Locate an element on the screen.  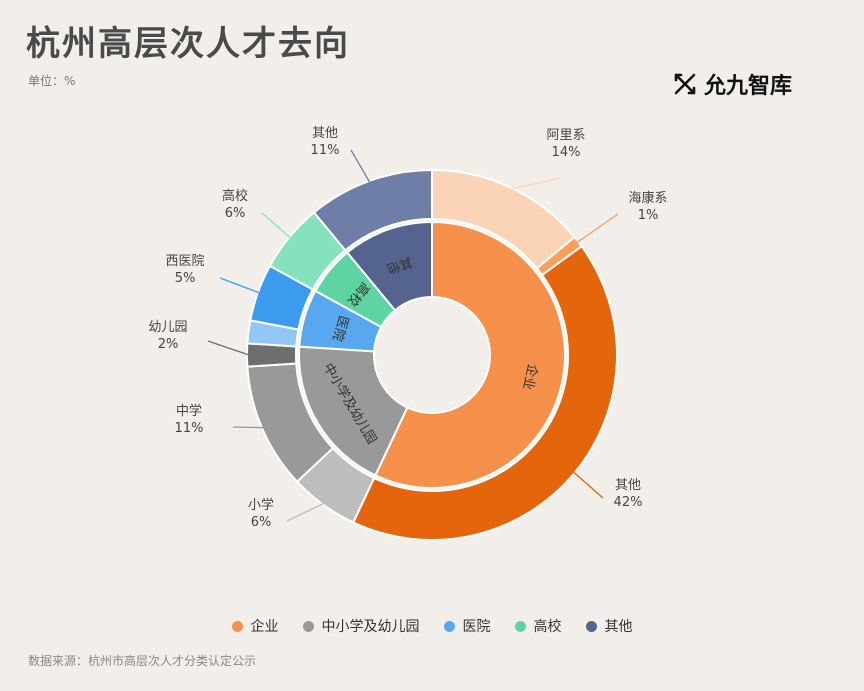
callout-value-0: 14% is located at coordinates (566, 152).